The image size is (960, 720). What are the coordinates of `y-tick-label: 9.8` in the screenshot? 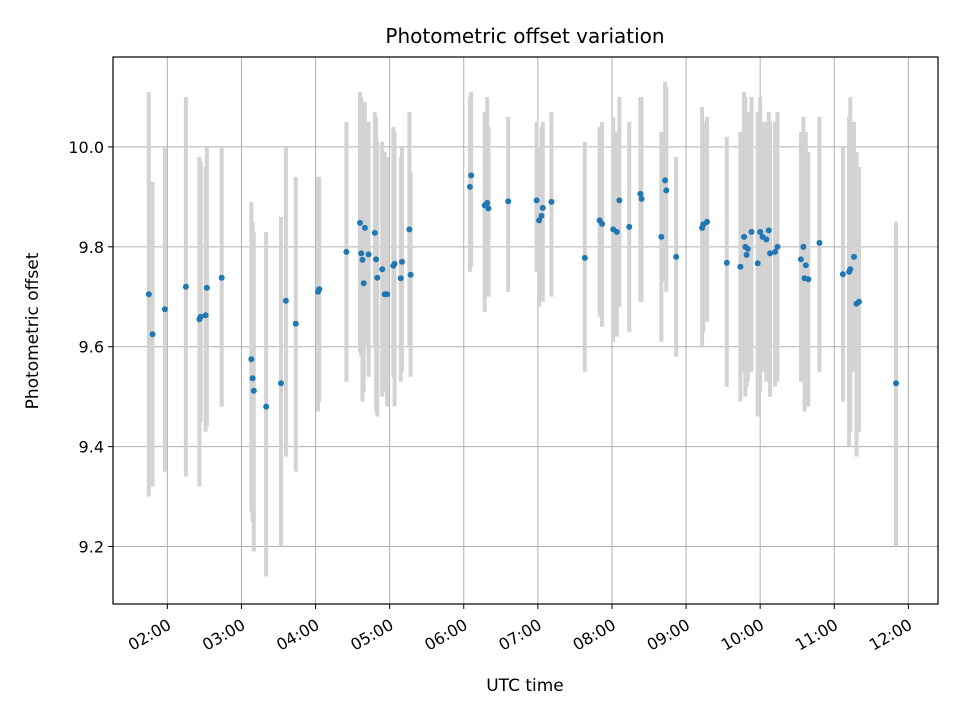 It's located at (91, 247).